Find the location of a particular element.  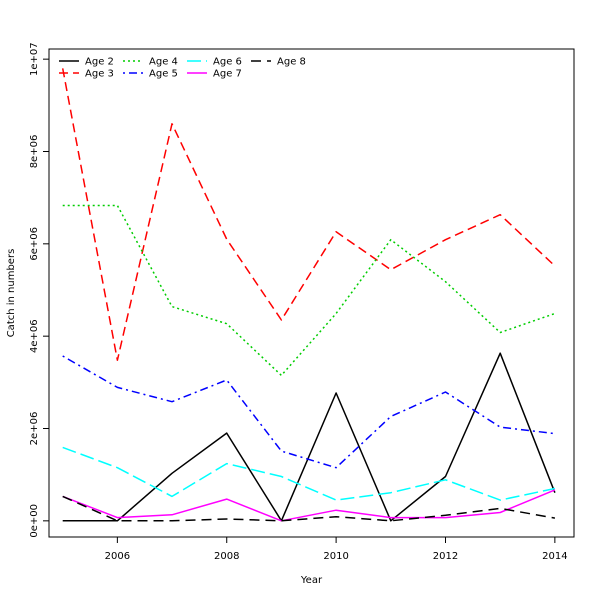

y-axis-title: Catch in numbers is located at coordinates (11, 293).